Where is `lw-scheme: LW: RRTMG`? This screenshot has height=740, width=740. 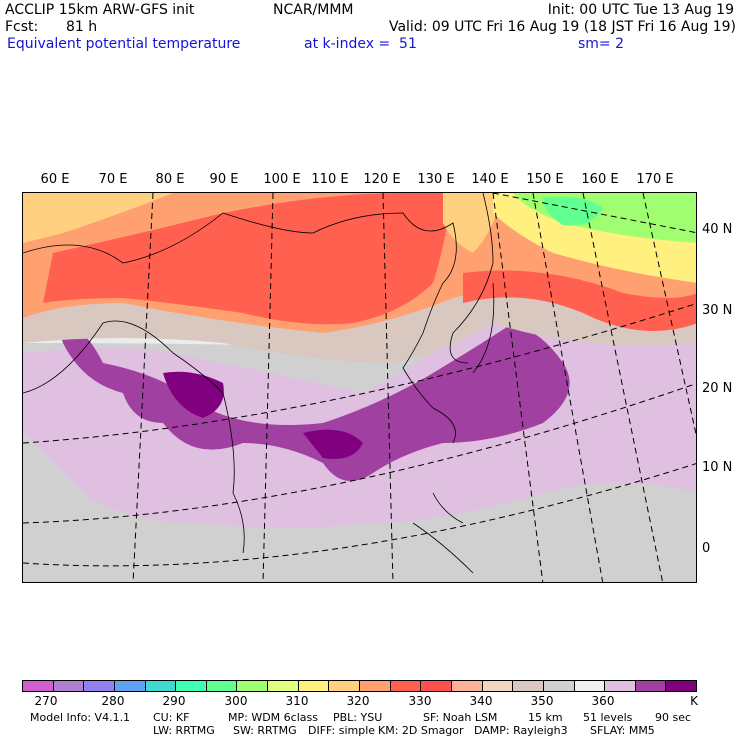
lw-scheme: LW: RRTMG is located at coordinates (184, 730).